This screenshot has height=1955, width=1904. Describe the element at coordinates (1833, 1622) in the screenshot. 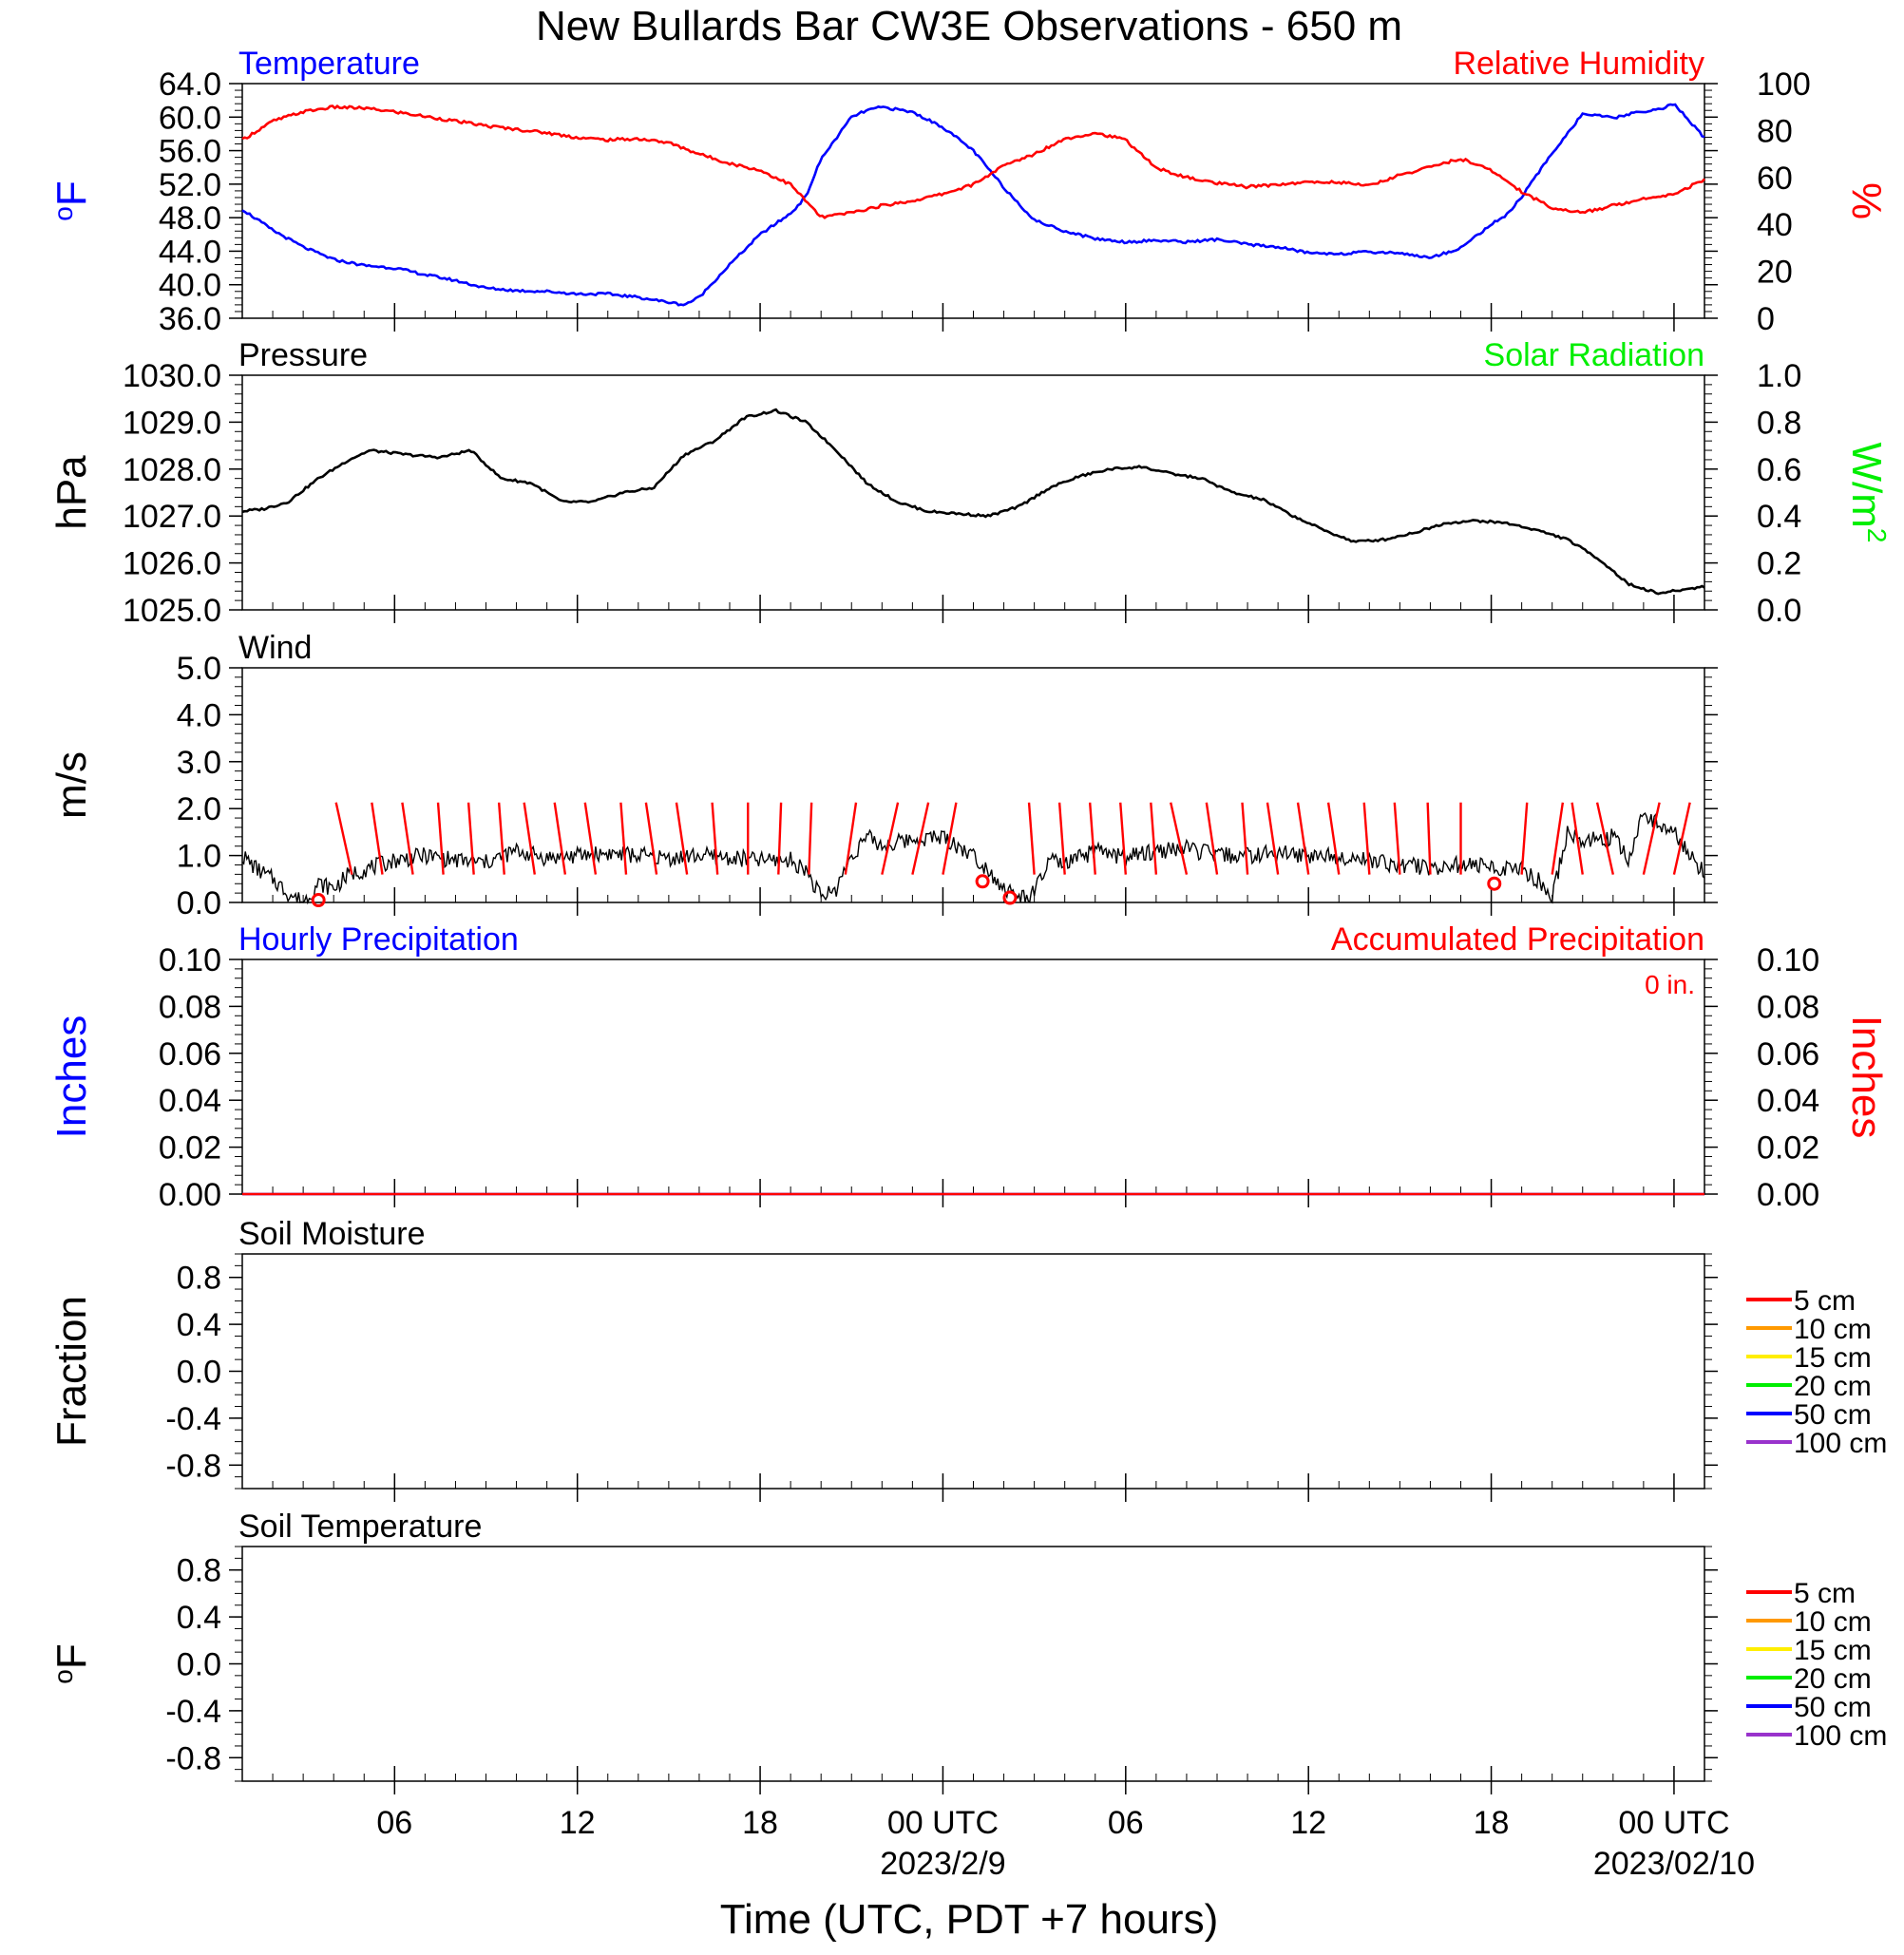

I see `legend-label: 10 cm` at that location.